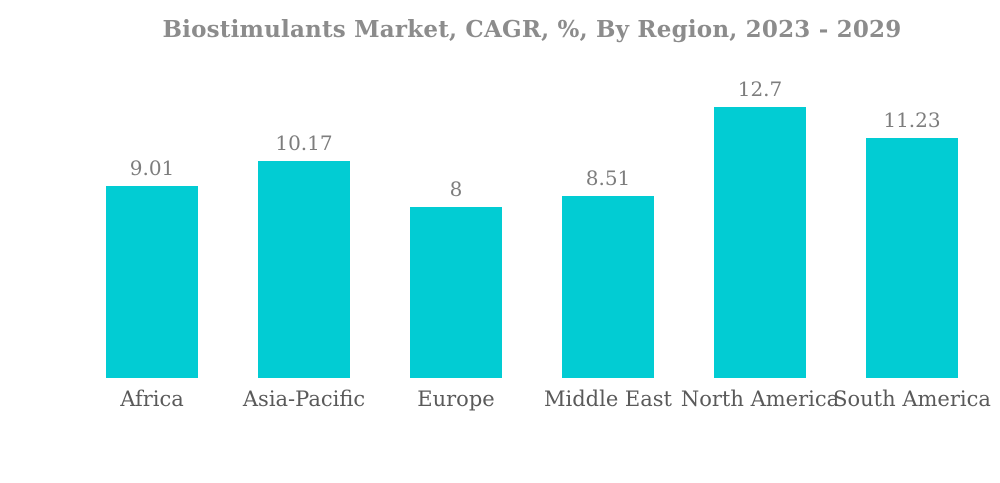 The image size is (1000, 483). Describe the element at coordinates (456, 189) in the screenshot. I see `bar-value-label: 8` at that location.